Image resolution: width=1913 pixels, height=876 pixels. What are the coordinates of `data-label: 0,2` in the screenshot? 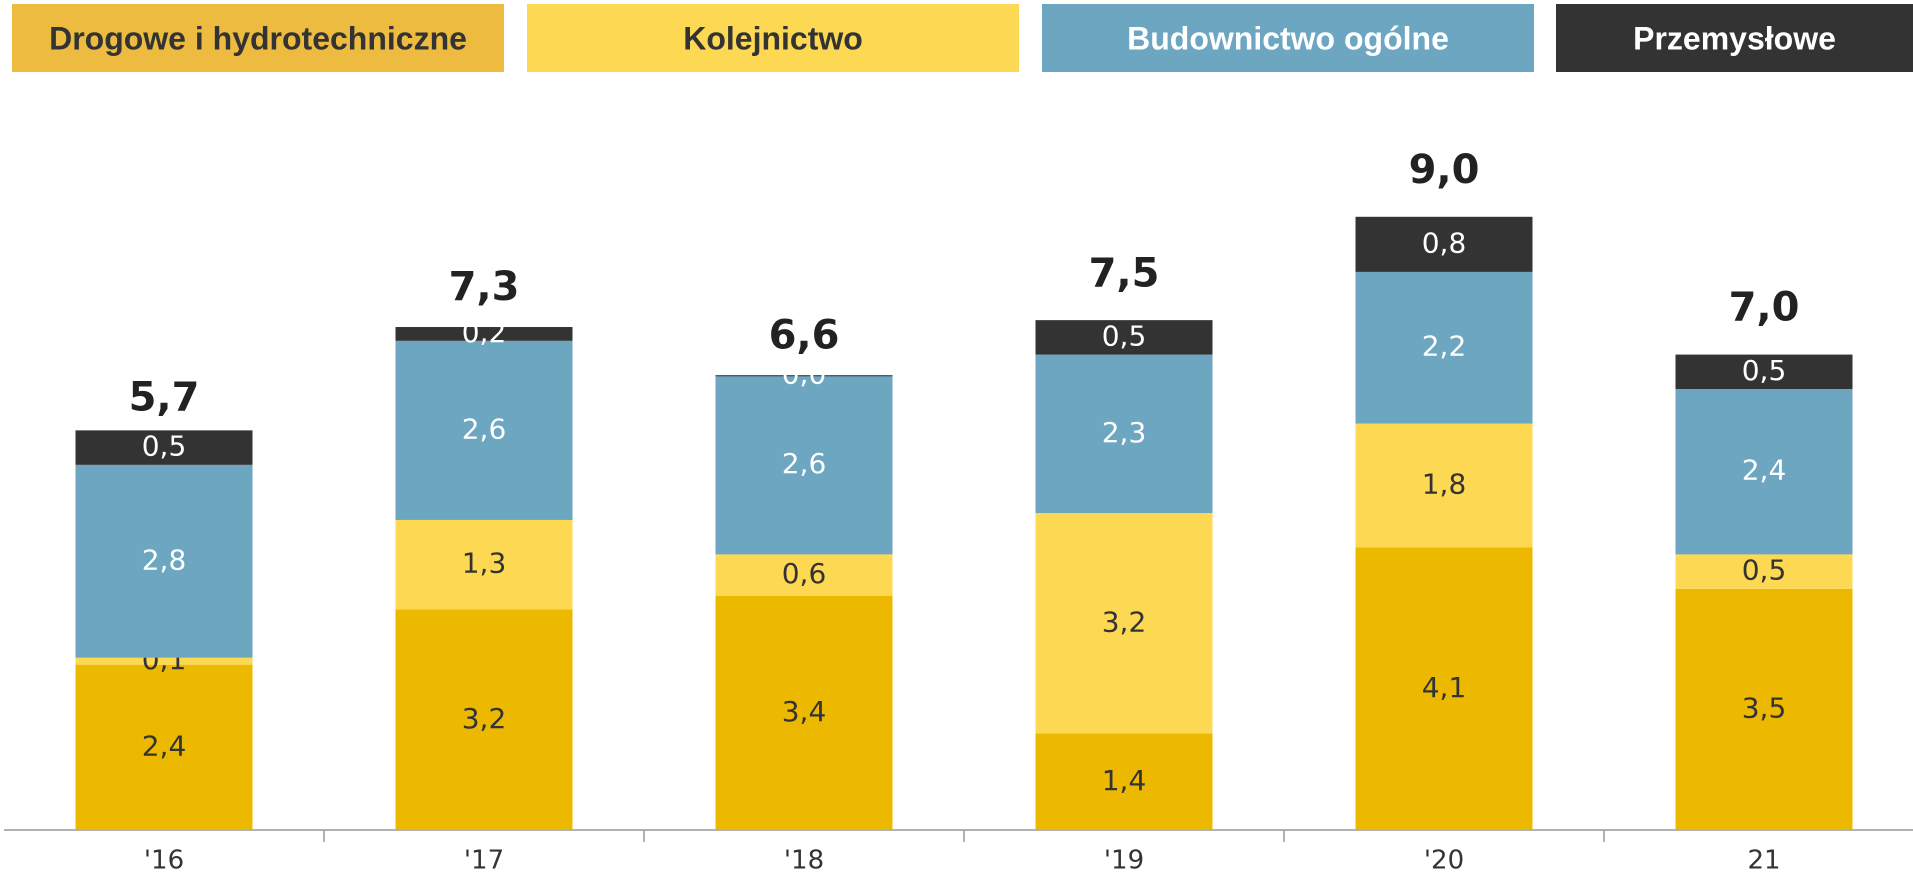 It's located at (484, 332).